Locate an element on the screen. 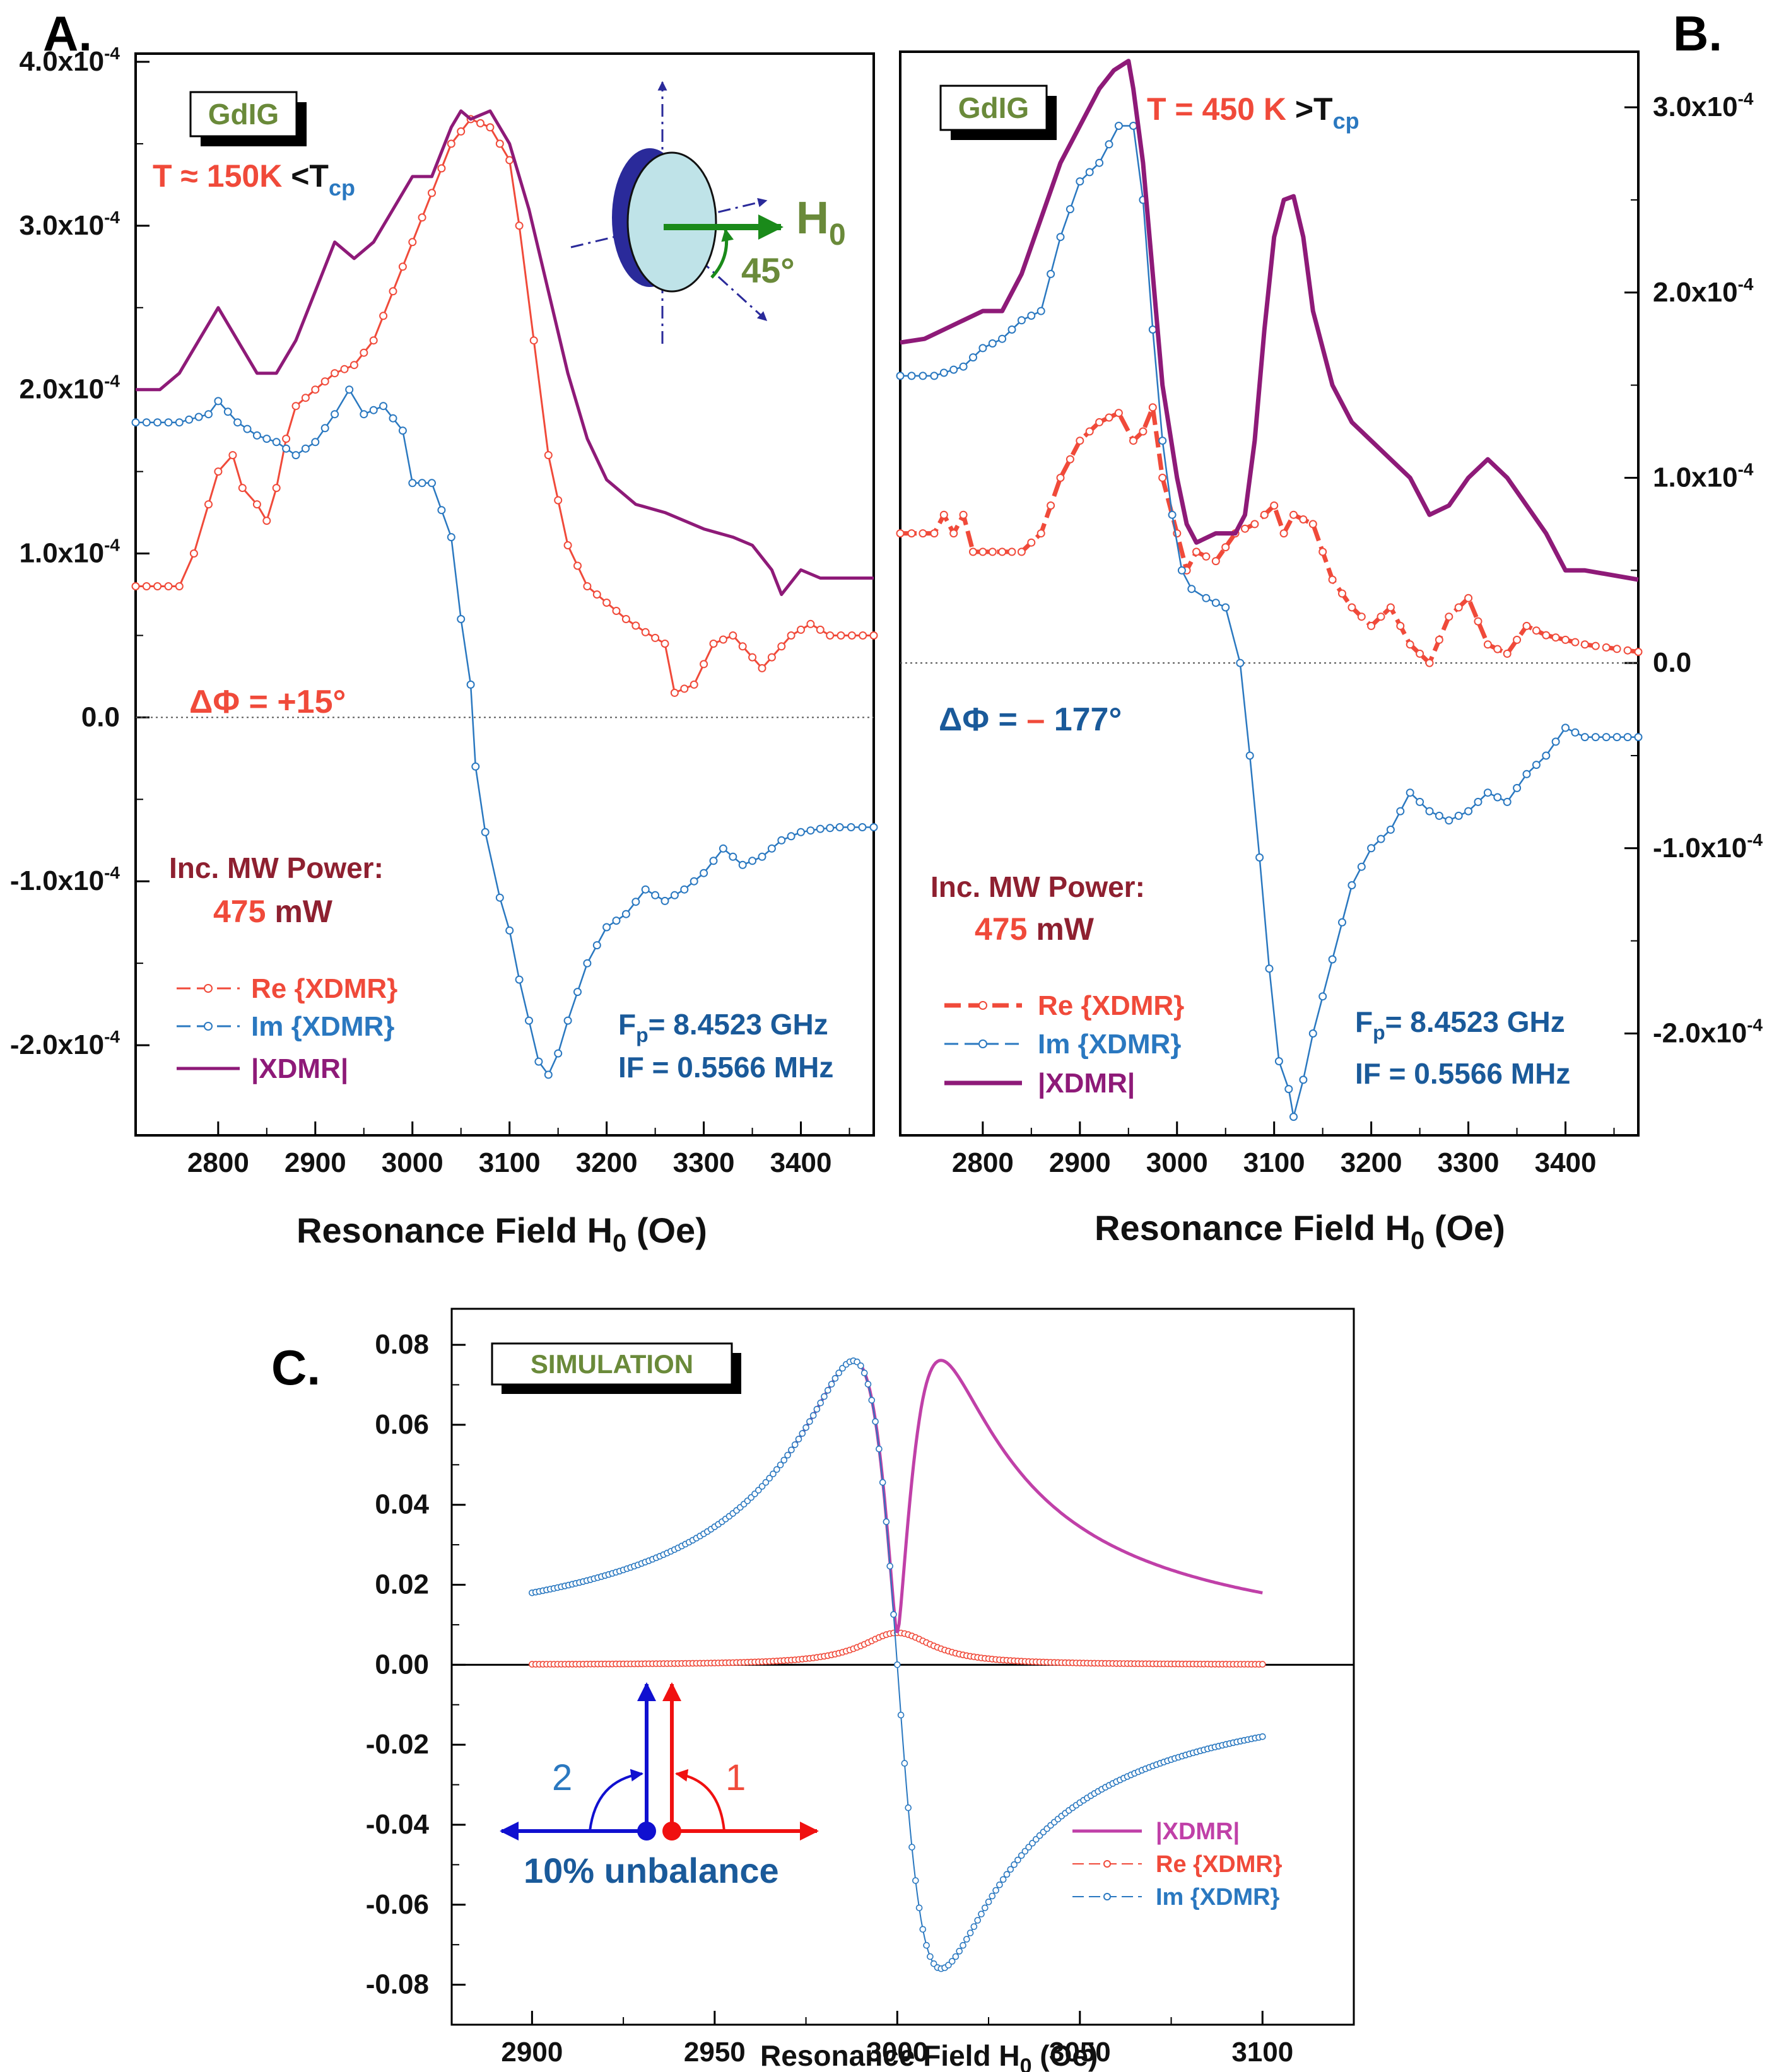 The width and height of the screenshot is (1779, 2072). unbalance-diagram: 2 1 10% unbalance is located at coordinates (659, 1786).